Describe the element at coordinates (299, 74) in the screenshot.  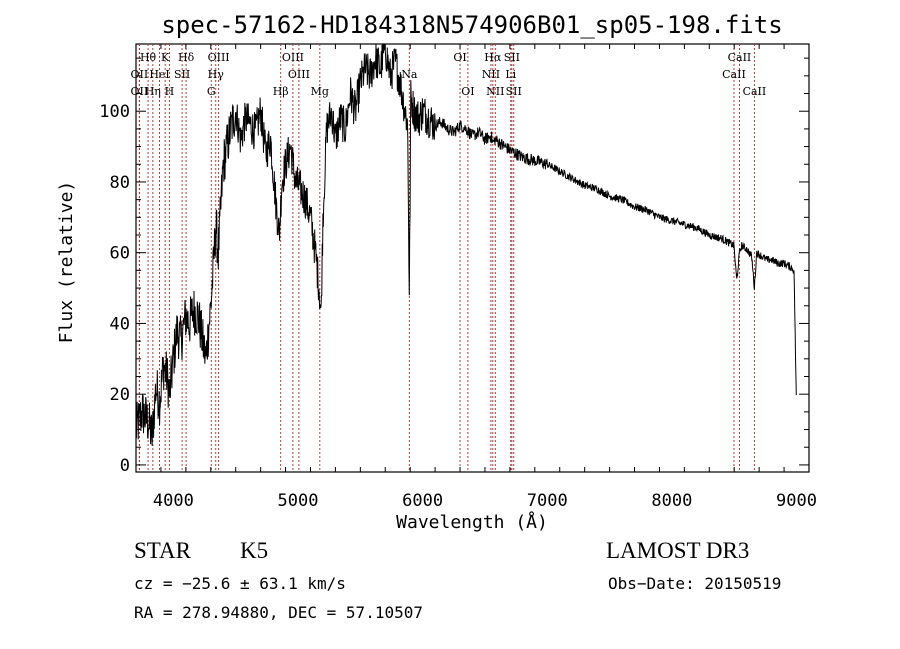
I see `line-label-14: OIII` at that location.